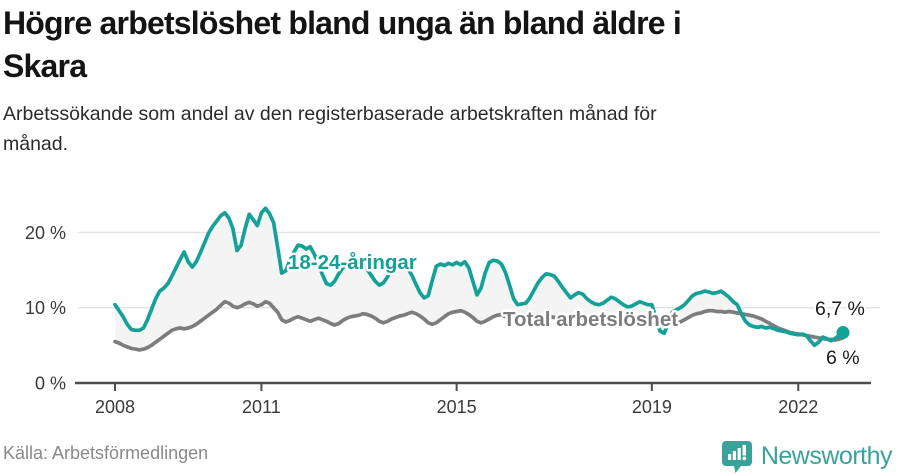 Image resolution: width=900 pixels, height=474 pixels. Describe the element at coordinates (36, 144) in the screenshot. I see `subtitle-line-2: månad.` at that location.